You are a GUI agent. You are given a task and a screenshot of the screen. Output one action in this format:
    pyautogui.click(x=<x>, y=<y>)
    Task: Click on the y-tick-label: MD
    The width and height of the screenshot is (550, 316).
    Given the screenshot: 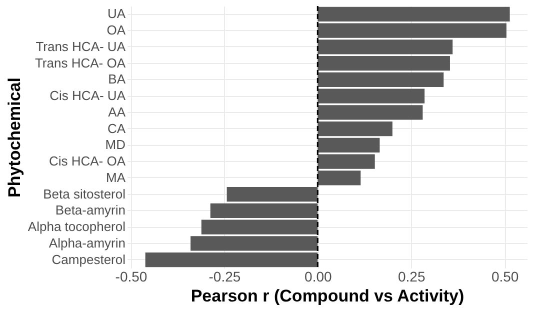 What is the action you would take?
    pyautogui.click(x=115, y=144)
    